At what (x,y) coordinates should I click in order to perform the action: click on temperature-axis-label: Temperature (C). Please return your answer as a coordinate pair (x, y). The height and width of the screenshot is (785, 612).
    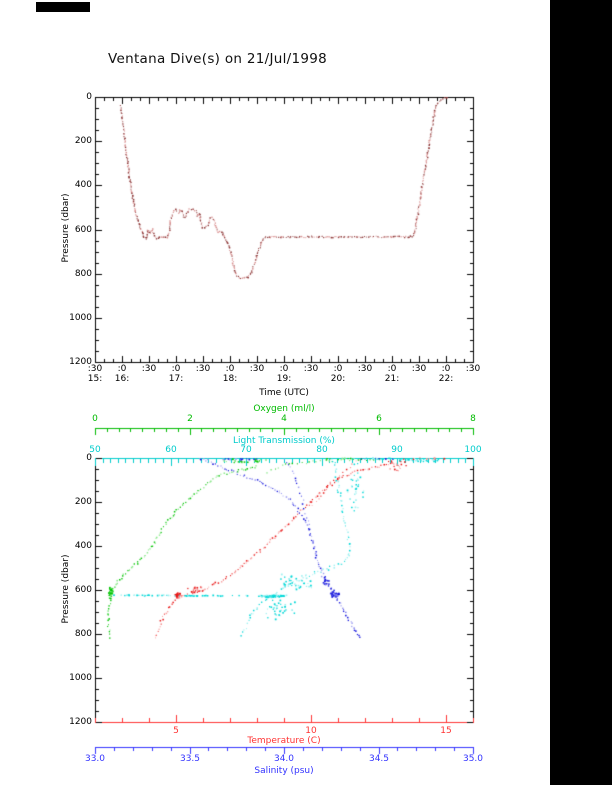
    Looking at the image, I should click on (284, 741).